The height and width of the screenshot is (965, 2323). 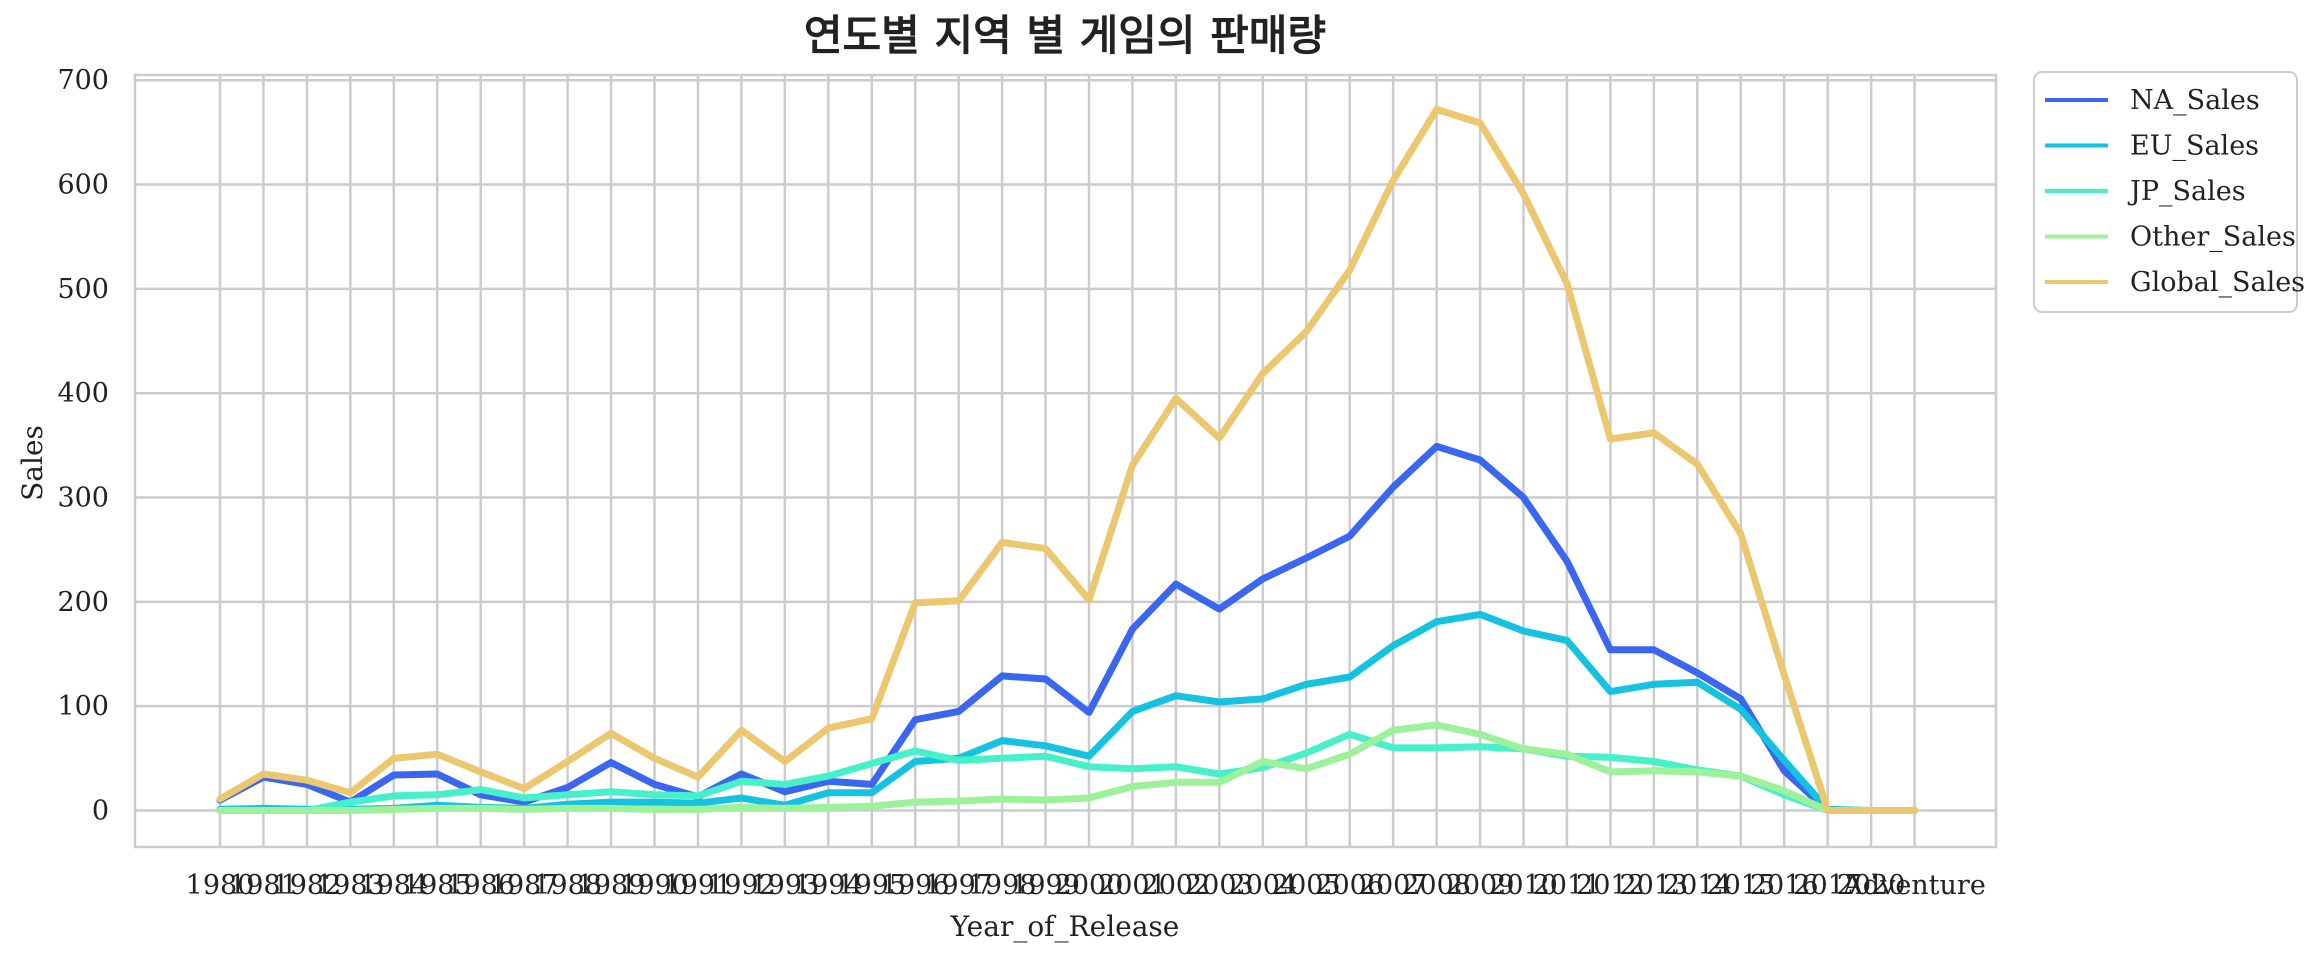 I want to click on x-tick-label: 1999, so click(x=1045, y=885).